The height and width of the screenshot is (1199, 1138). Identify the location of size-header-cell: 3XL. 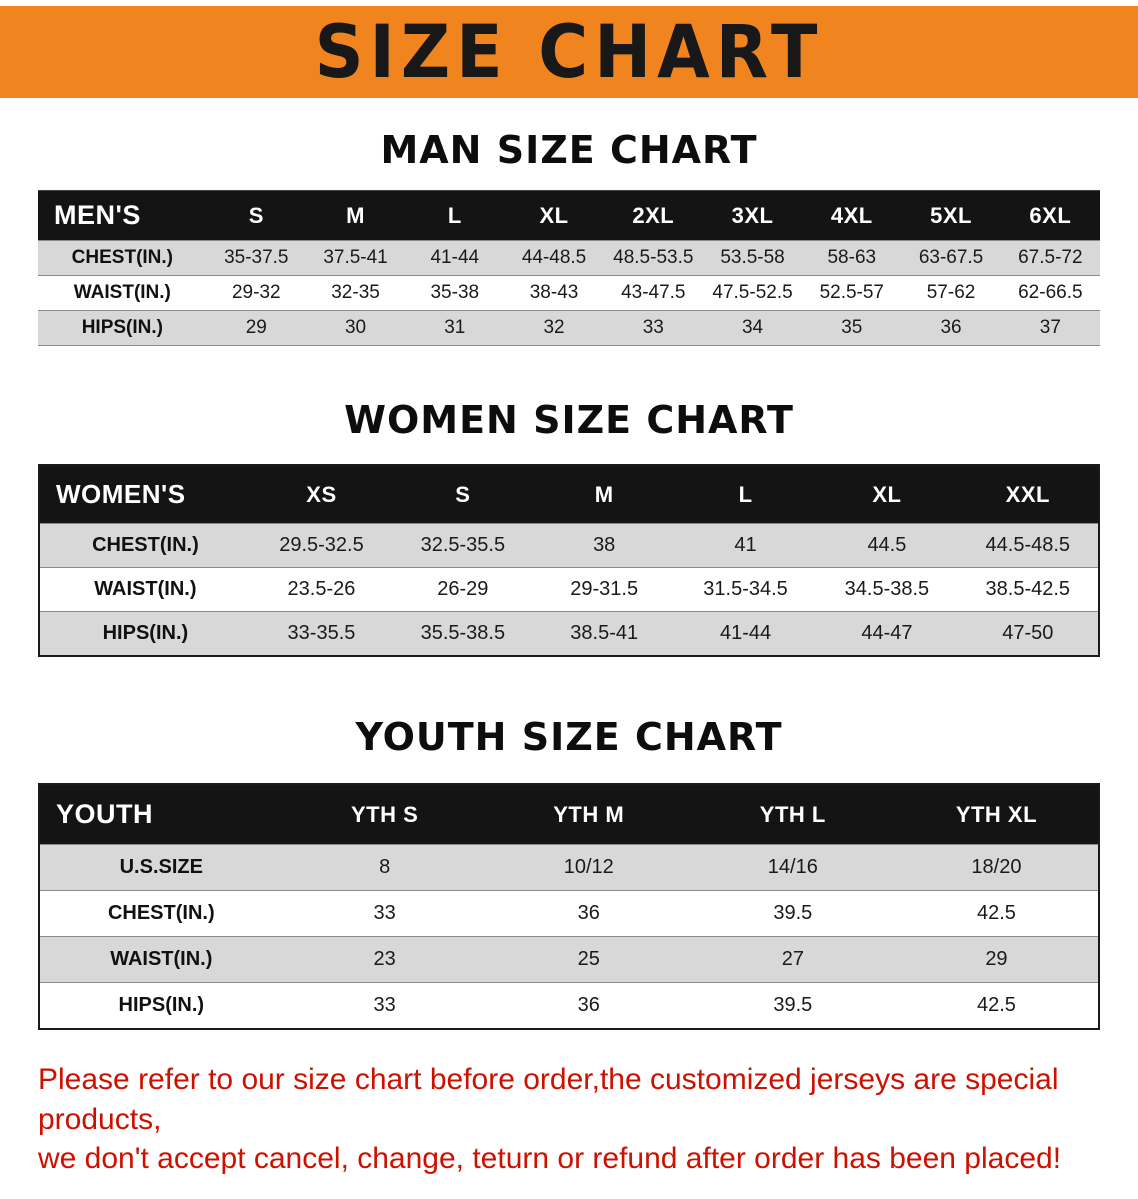
(752, 215).